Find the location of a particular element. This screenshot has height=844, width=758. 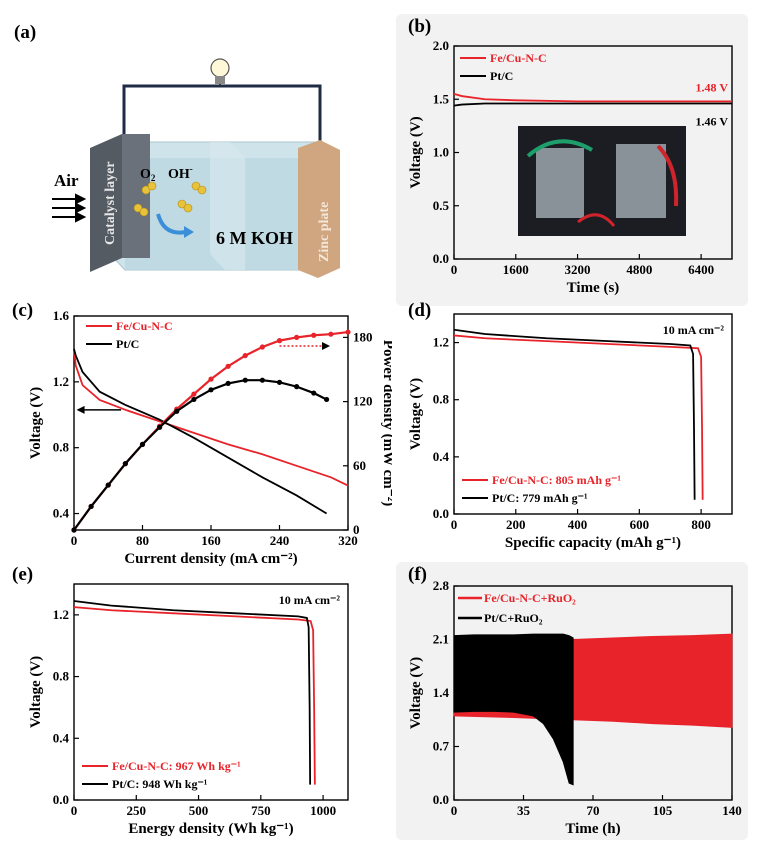

legend-label: Pt/C: 779 mAh g⁻¹ is located at coordinates (540, 498).